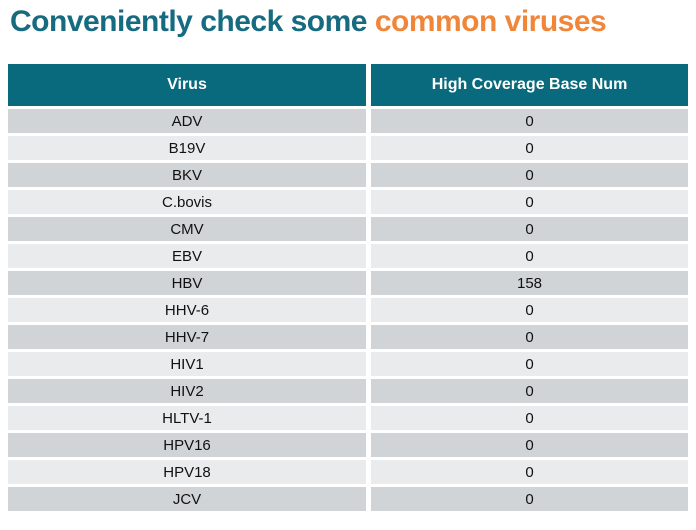 This screenshot has height=530, width=696. Describe the element at coordinates (187, 121) in the screenshot. I see `virus-name-cell: ADV` at that location.